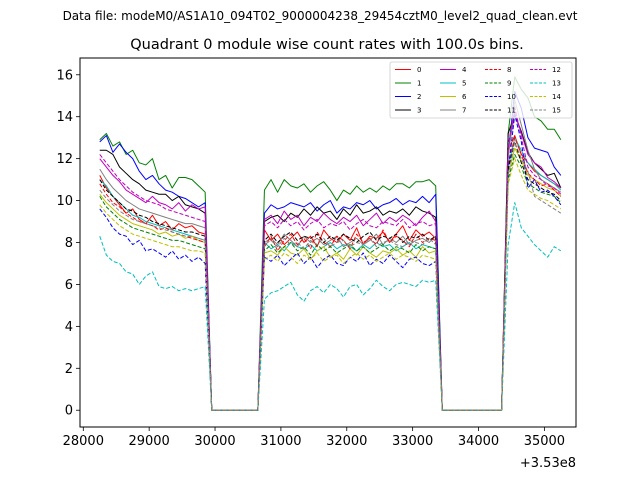 This screenshot has width=640, height=480. What do you see at coordinates (69, 285) in the screenshot?
I see `y-tick-label: 6` at bounding box center [69, 285].